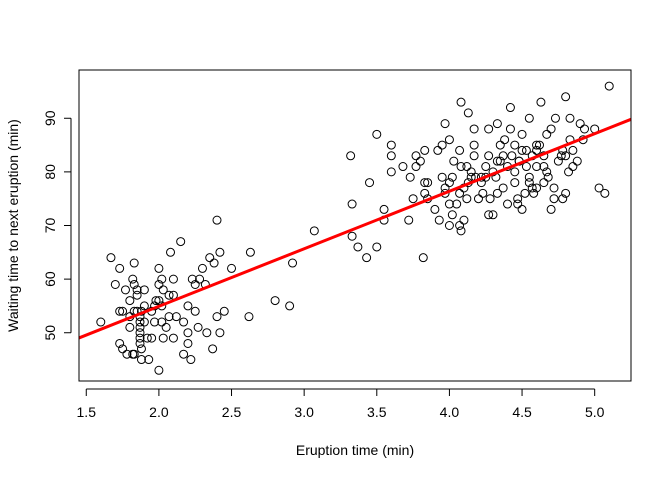  Describe the element at coordinates (159, 412) in the screenshot. I see `x-tick-label: 2.0` at that location.